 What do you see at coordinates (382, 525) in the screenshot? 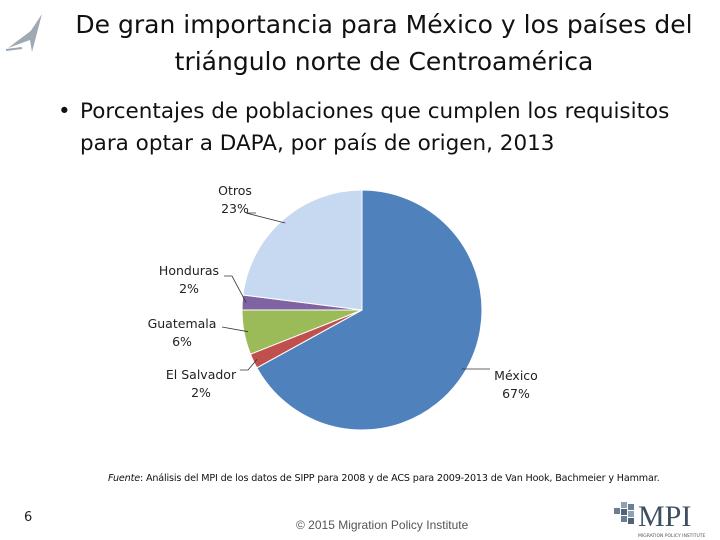
I see `copyright-text: © 2015 Migration Policy Institute` at bounding box center [382, 525].